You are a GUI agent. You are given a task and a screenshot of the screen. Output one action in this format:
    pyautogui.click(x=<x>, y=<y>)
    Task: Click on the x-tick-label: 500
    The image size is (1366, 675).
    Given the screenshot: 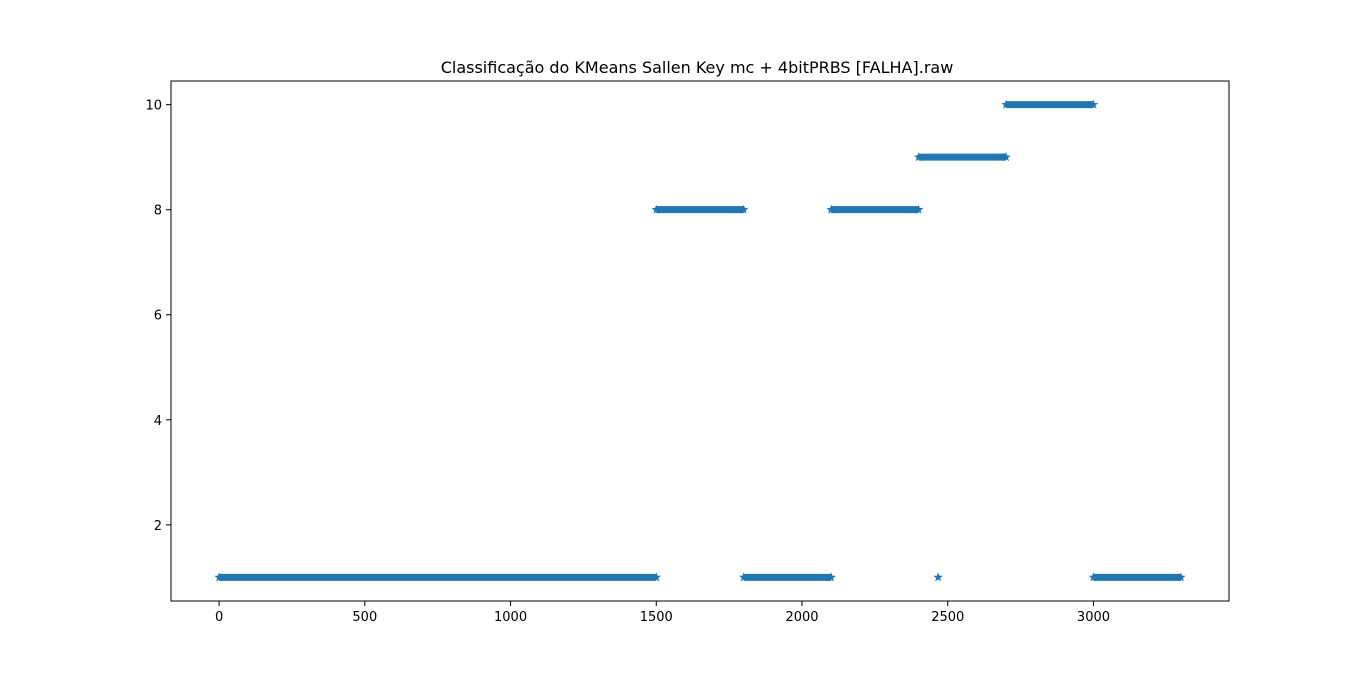 What is the action you would take?
    pyautogui.click(x=364, y=617)
    